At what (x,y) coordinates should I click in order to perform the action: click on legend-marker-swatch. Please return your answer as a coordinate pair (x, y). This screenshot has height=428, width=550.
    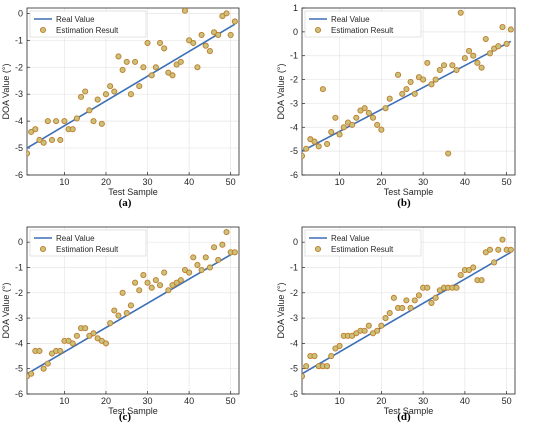
    Looking at the image, I should click on (318, 30).